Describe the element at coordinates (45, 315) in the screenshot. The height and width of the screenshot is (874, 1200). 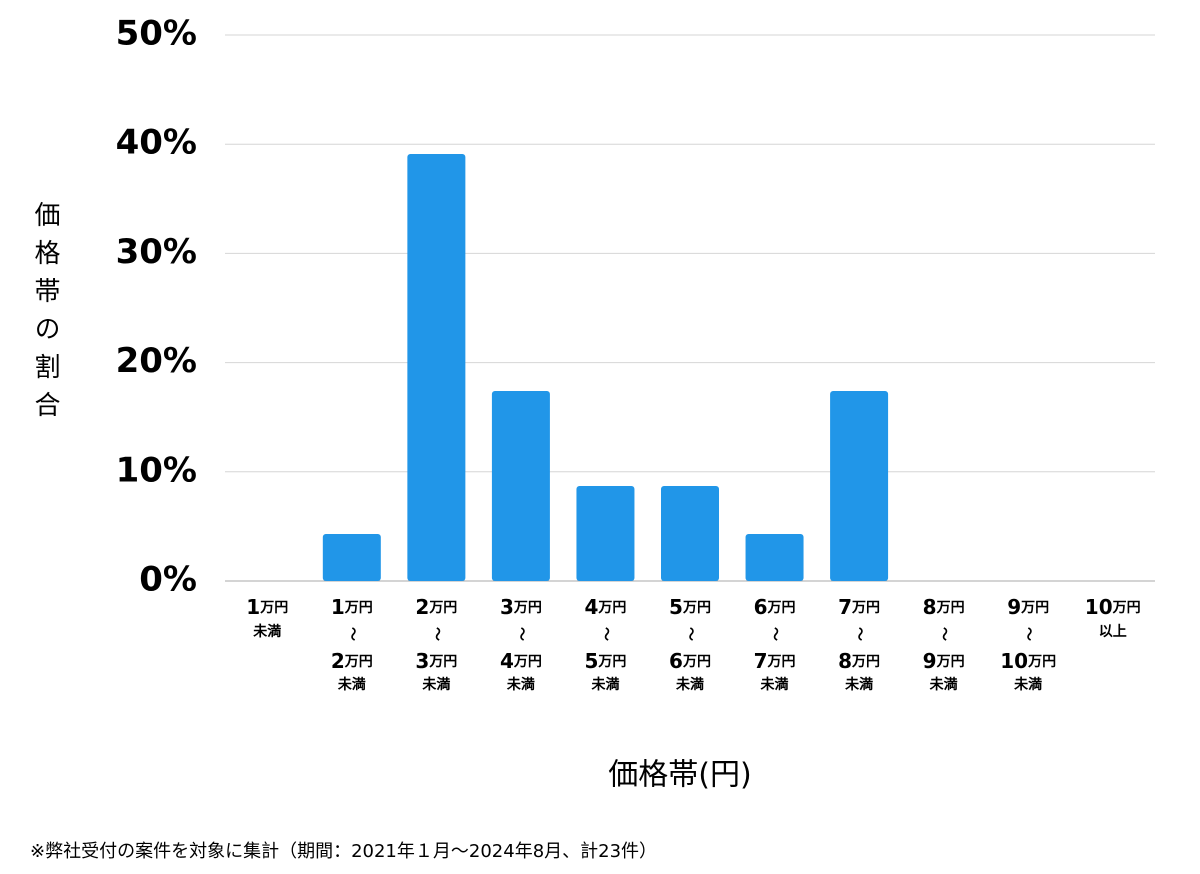
I see `y-axis-title: 価格帯の割合` at that location.